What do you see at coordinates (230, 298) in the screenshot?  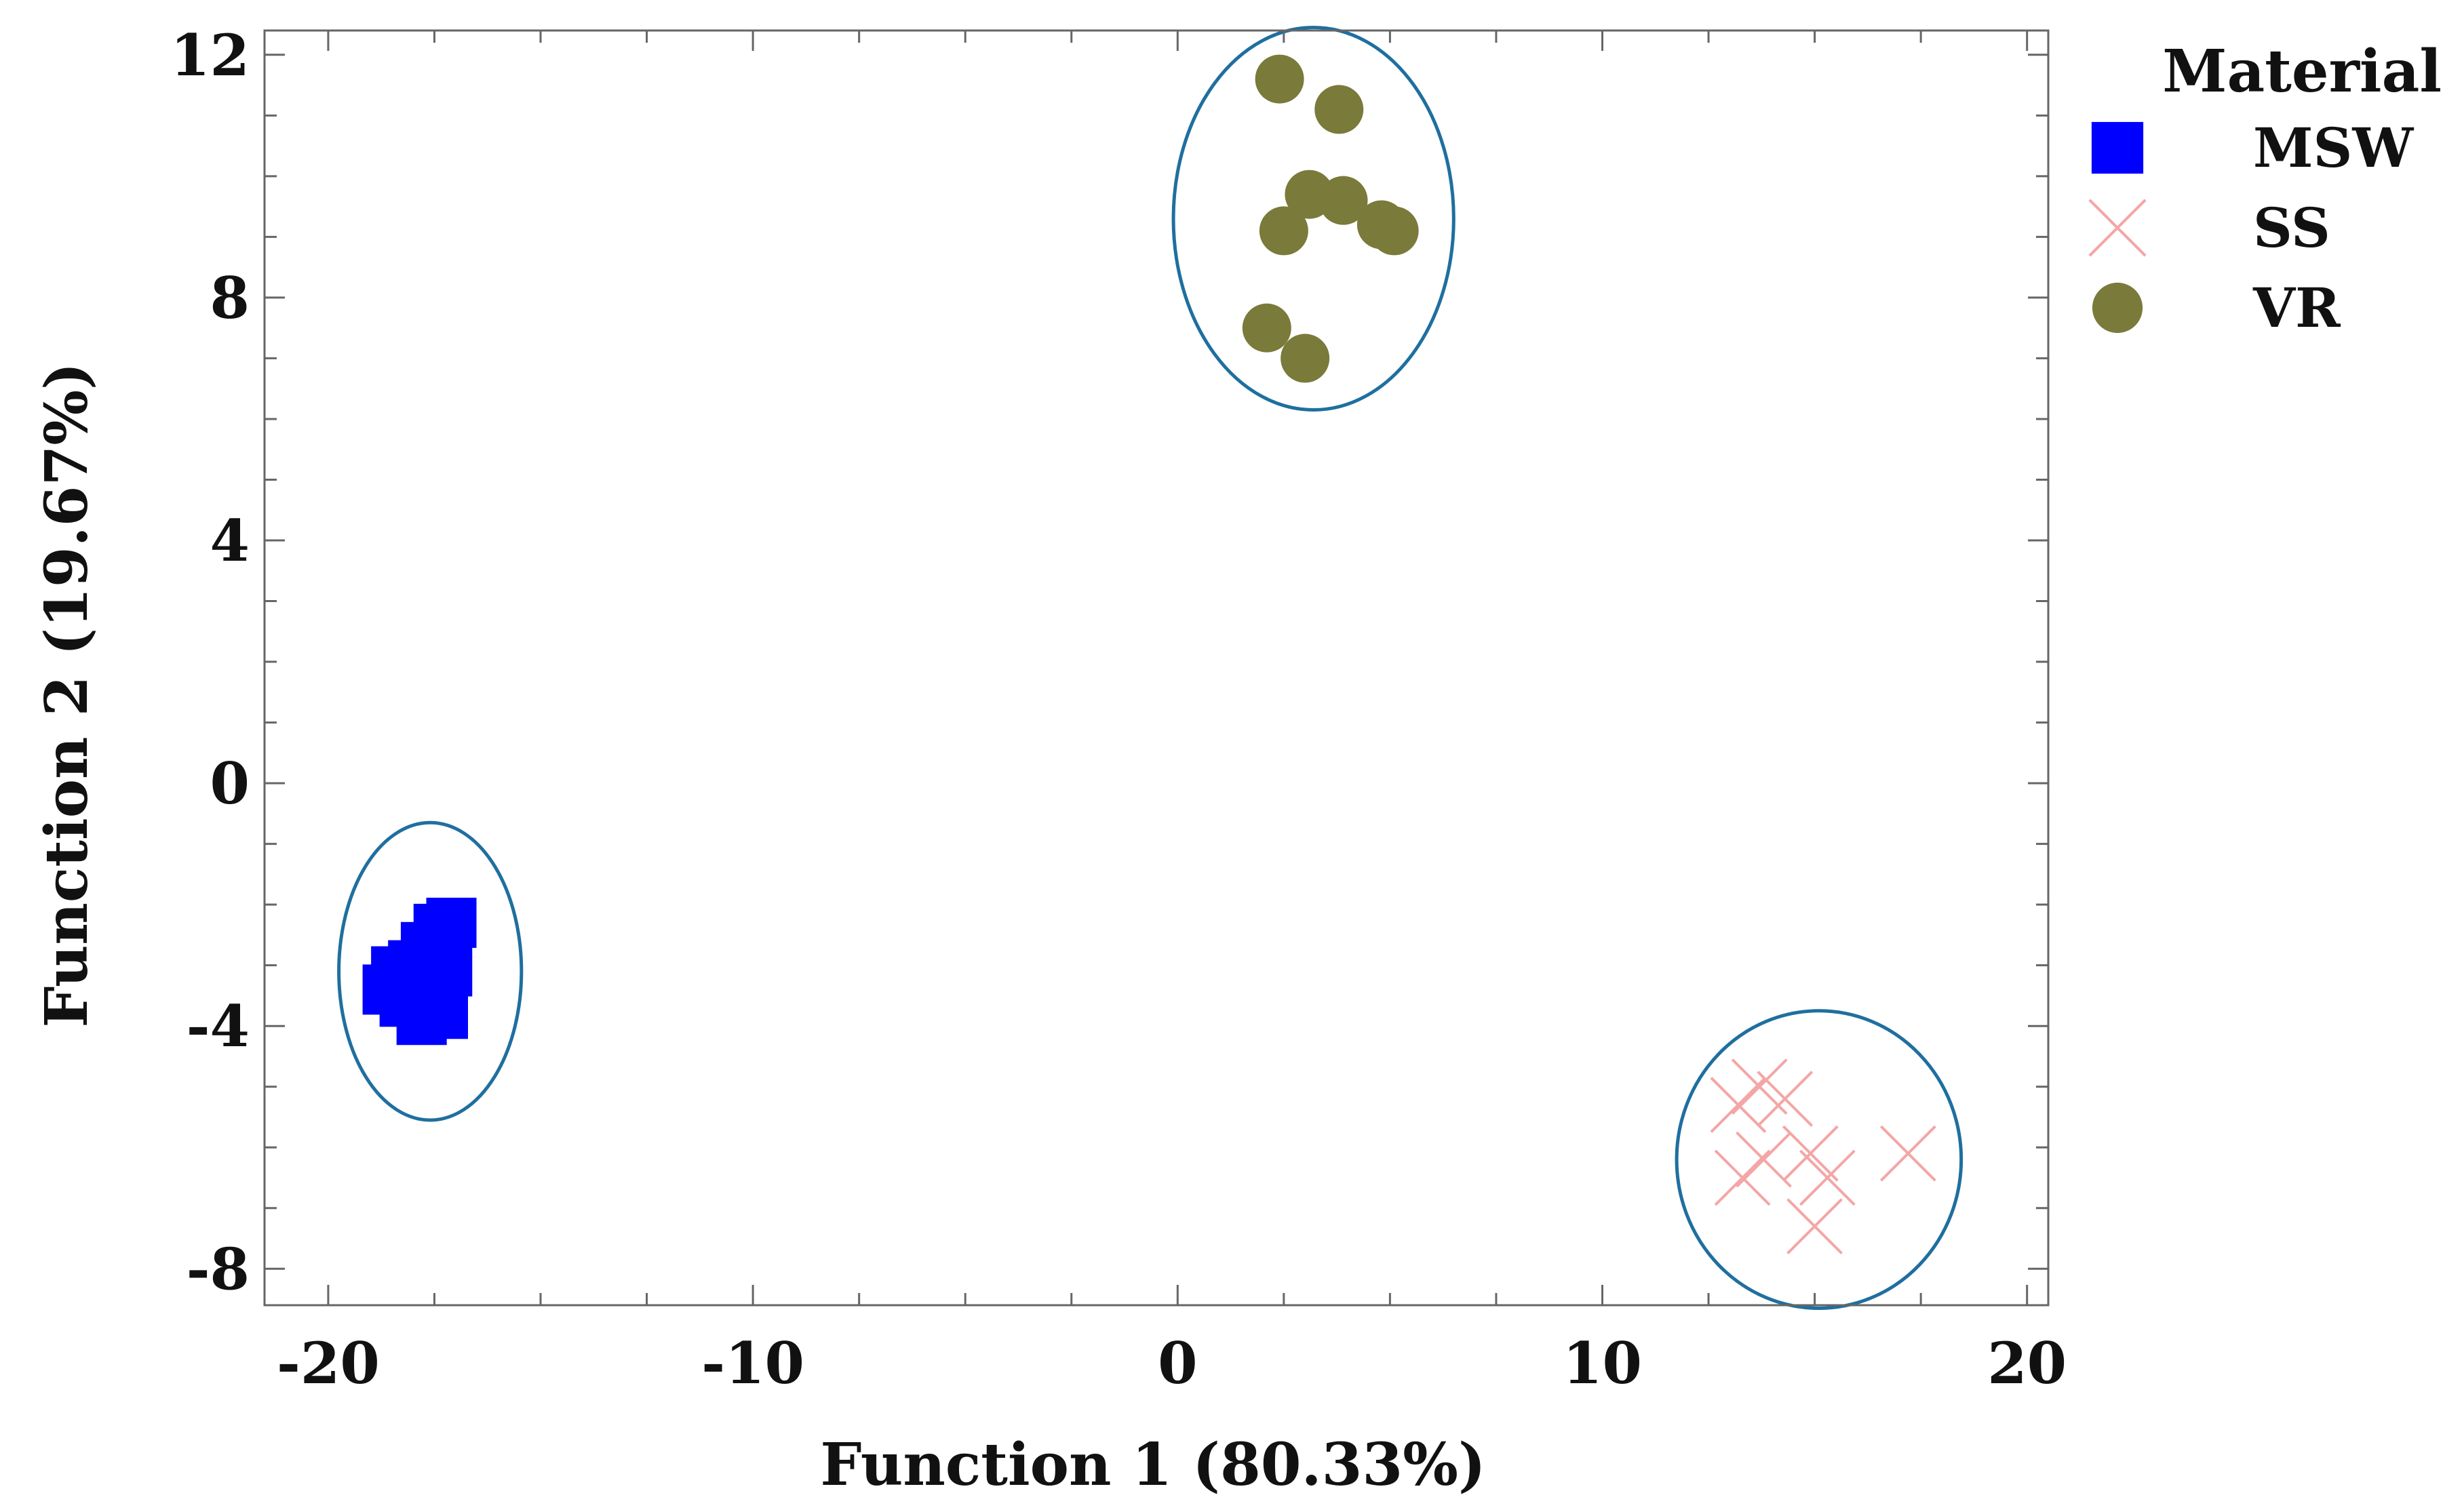 I see `y-tick-label: 8` at bounding box center [230, 298].